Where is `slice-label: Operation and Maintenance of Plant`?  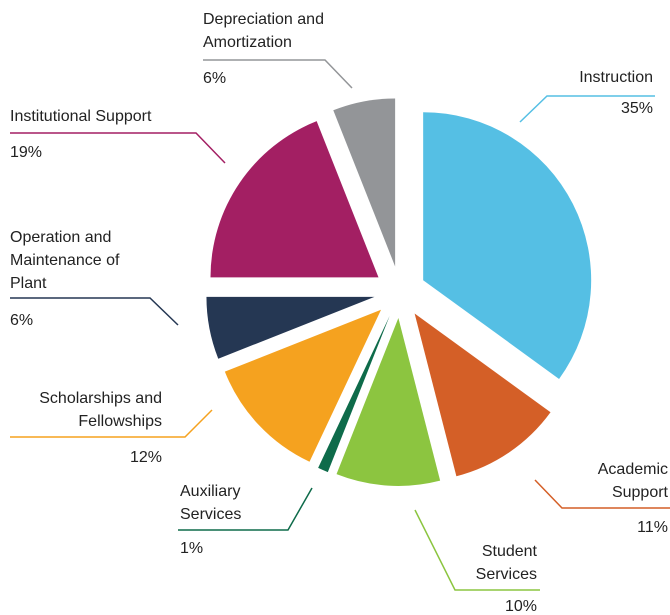
slice-label: Operation and Maintenance of Plant is located at coordinates (65, 260).